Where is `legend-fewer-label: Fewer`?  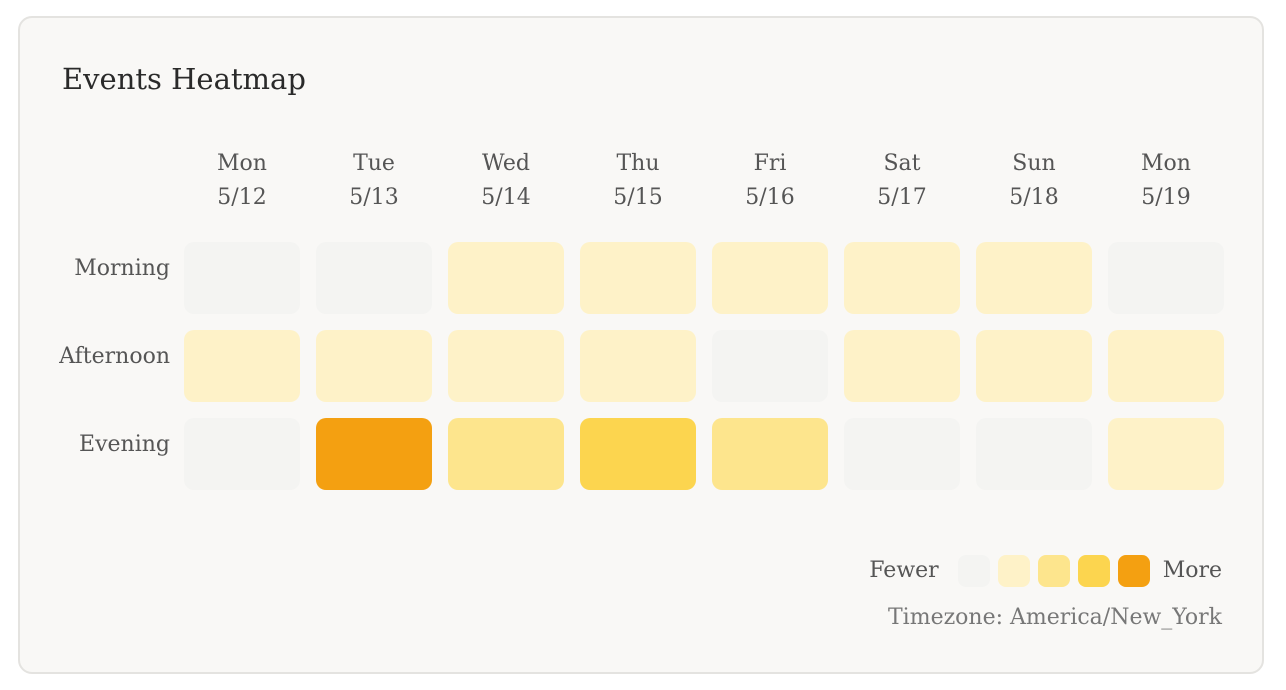
legend-fewer-label: Fewer is located at coordinates (904, 570).